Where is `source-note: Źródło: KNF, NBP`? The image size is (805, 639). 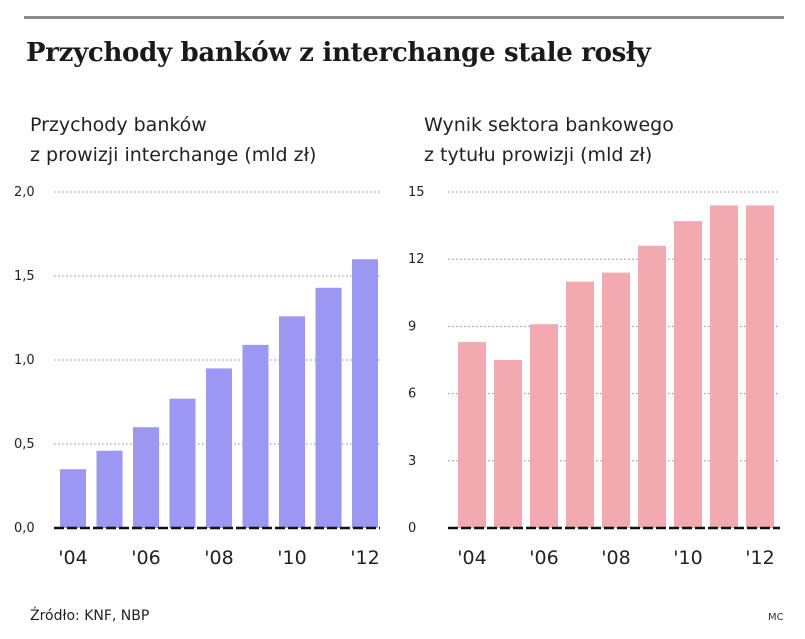 source-note: Źródło: KNF, NBP is located at coordinates (90, 616).